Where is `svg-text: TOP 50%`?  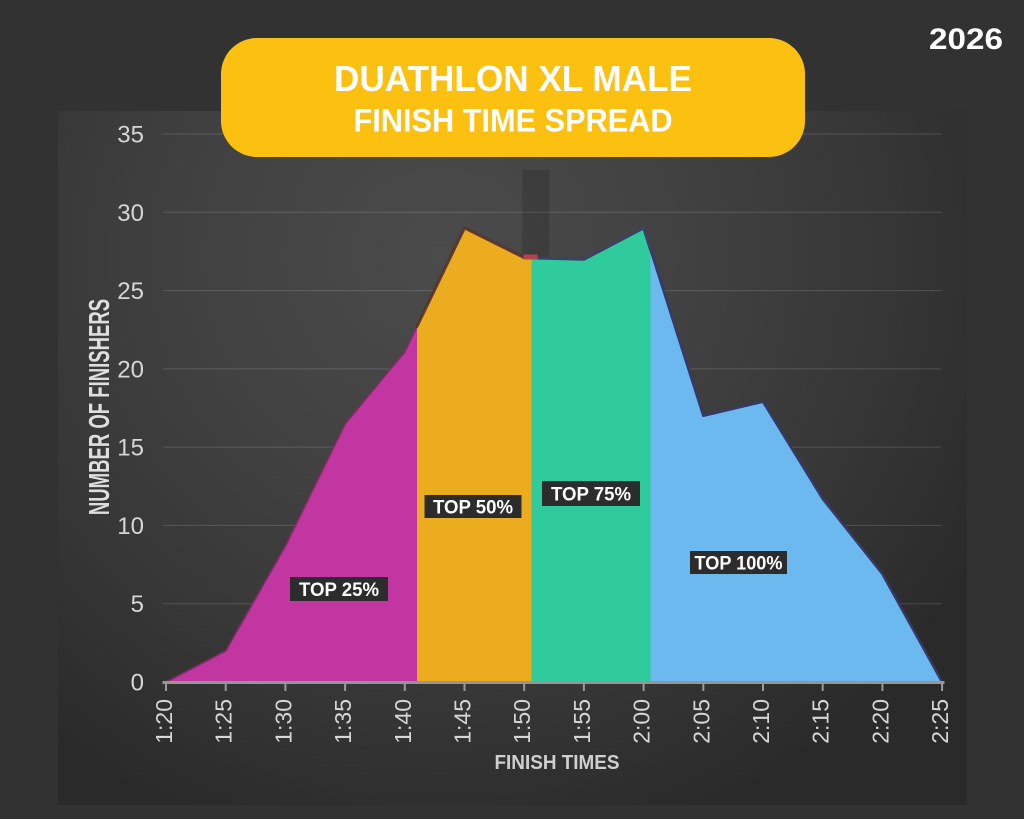 svg-text: TOP 50% is located at coordinates (473, 507).